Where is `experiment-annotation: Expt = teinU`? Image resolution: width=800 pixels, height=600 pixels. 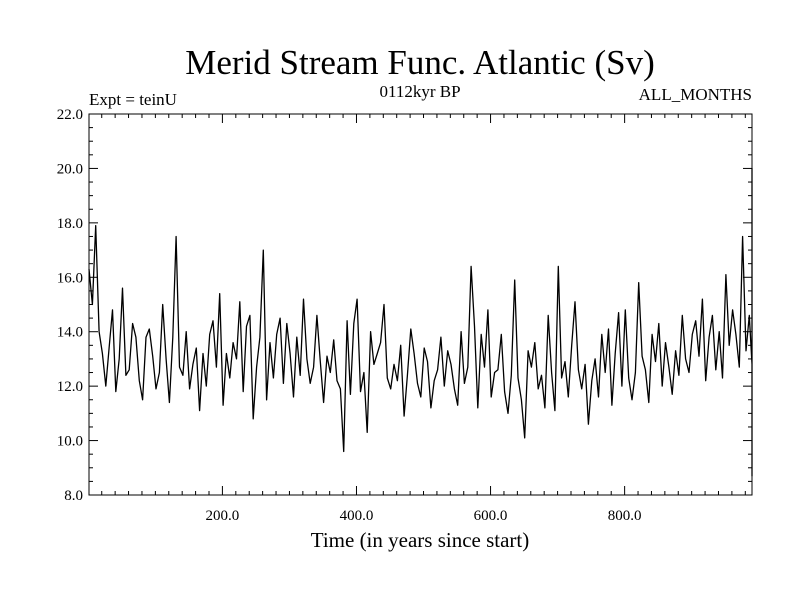 experiment-annotation: Expt = teinU is located at coordinates (133, 99).